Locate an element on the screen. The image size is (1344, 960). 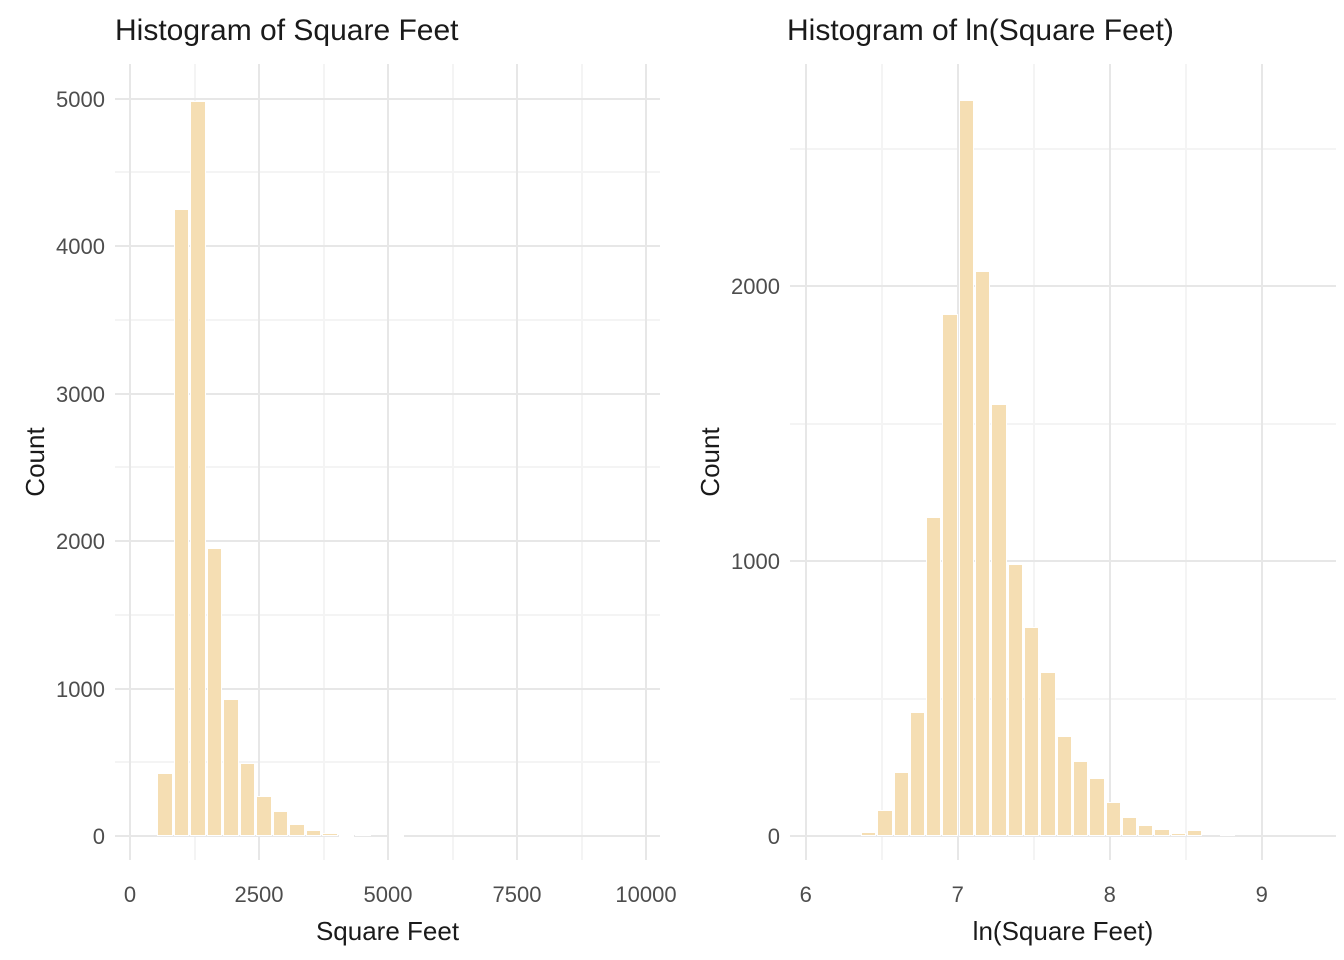
x-tick-label: 6 is located at coordinates (805, 894).